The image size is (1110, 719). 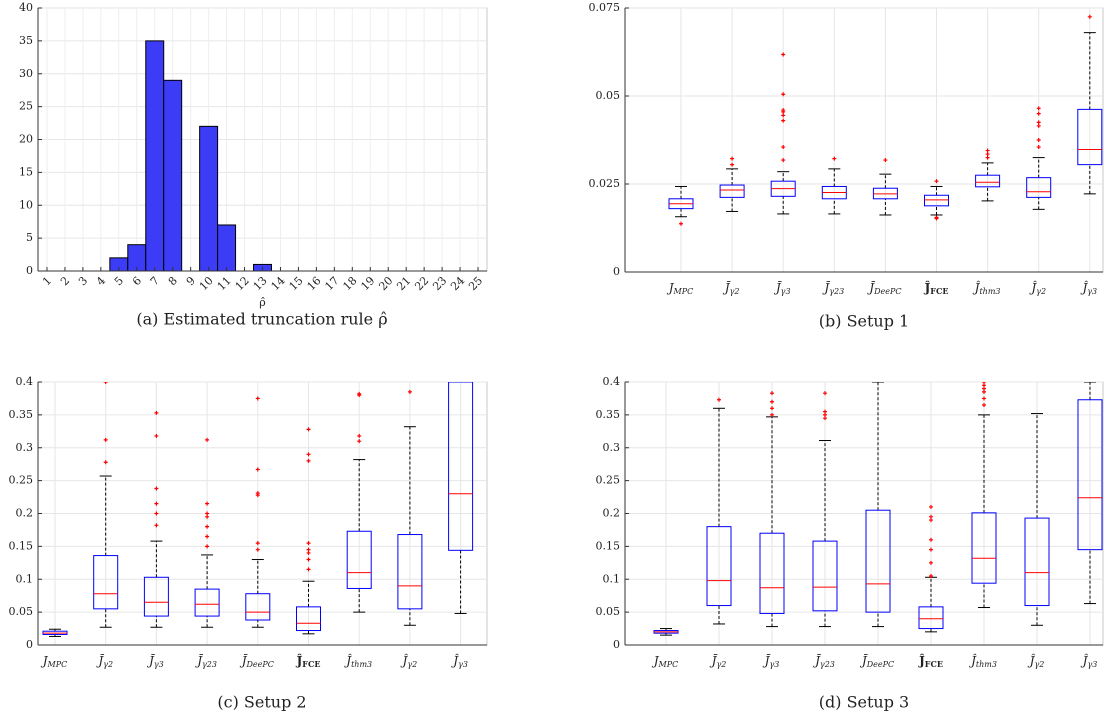 What do you see at coordinates (475, 283) in the screenshot?
I see `x-tick-label: 25` at bounding box center [475, 283].